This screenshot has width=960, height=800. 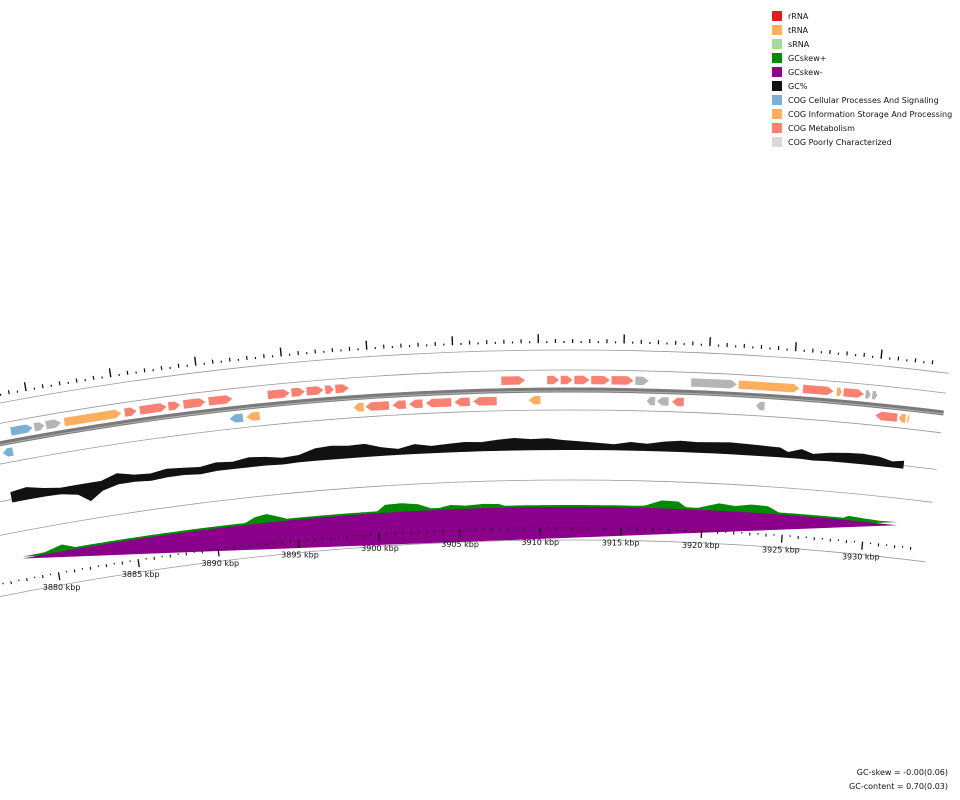 What do you see at coordinates (220, 563) in the screenshot?
I see `axis-tick-label: 3890 kbp` at bounding box center [220, 563].